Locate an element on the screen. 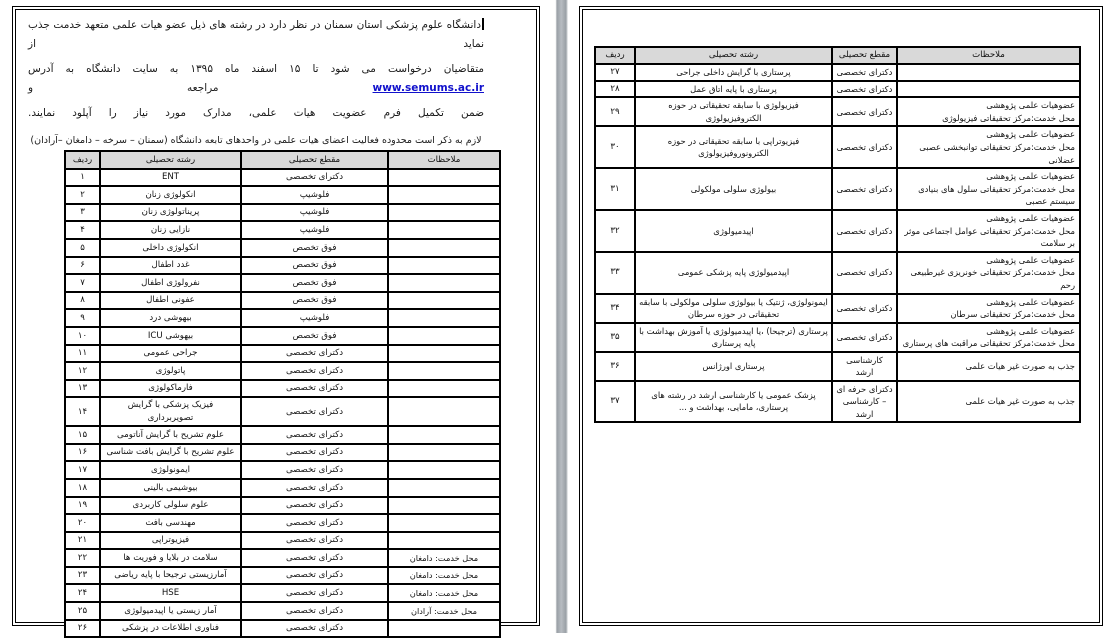 The height and width of the screenshot is (638, 1119). table-row: دکترای تخصصی پرستاری با پایه اتاق عمل ۲۸ is located at coordinates (837, 89).